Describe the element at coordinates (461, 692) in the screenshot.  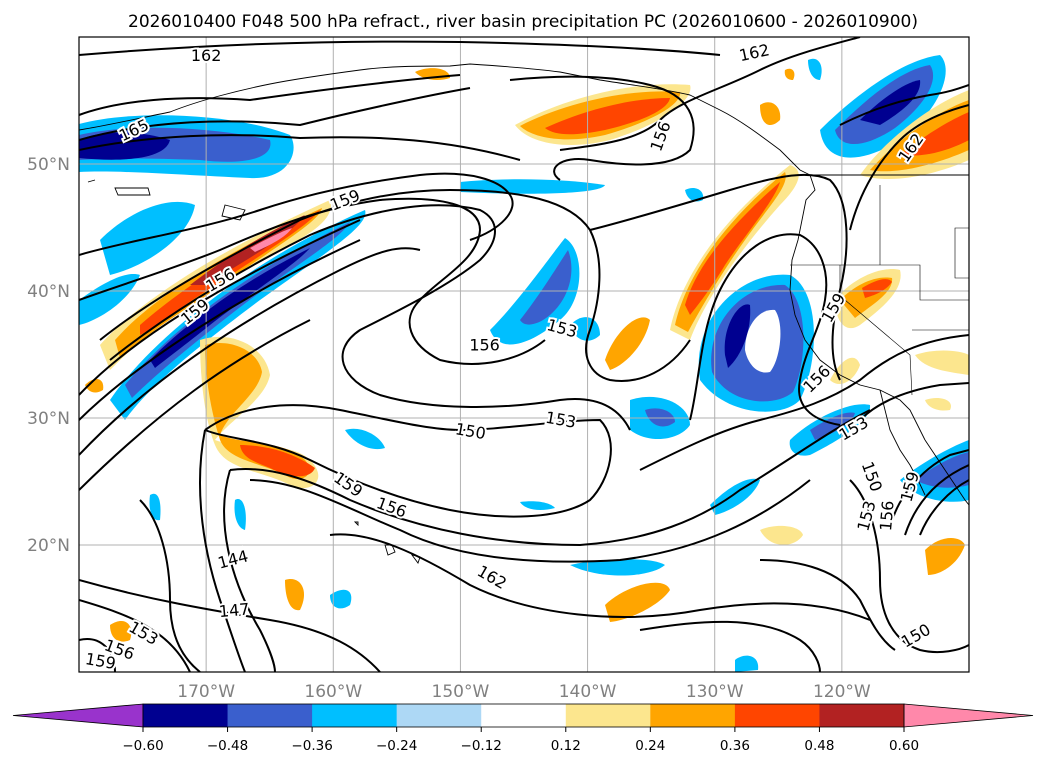
I see `longitude-label: 150°W` at that location.